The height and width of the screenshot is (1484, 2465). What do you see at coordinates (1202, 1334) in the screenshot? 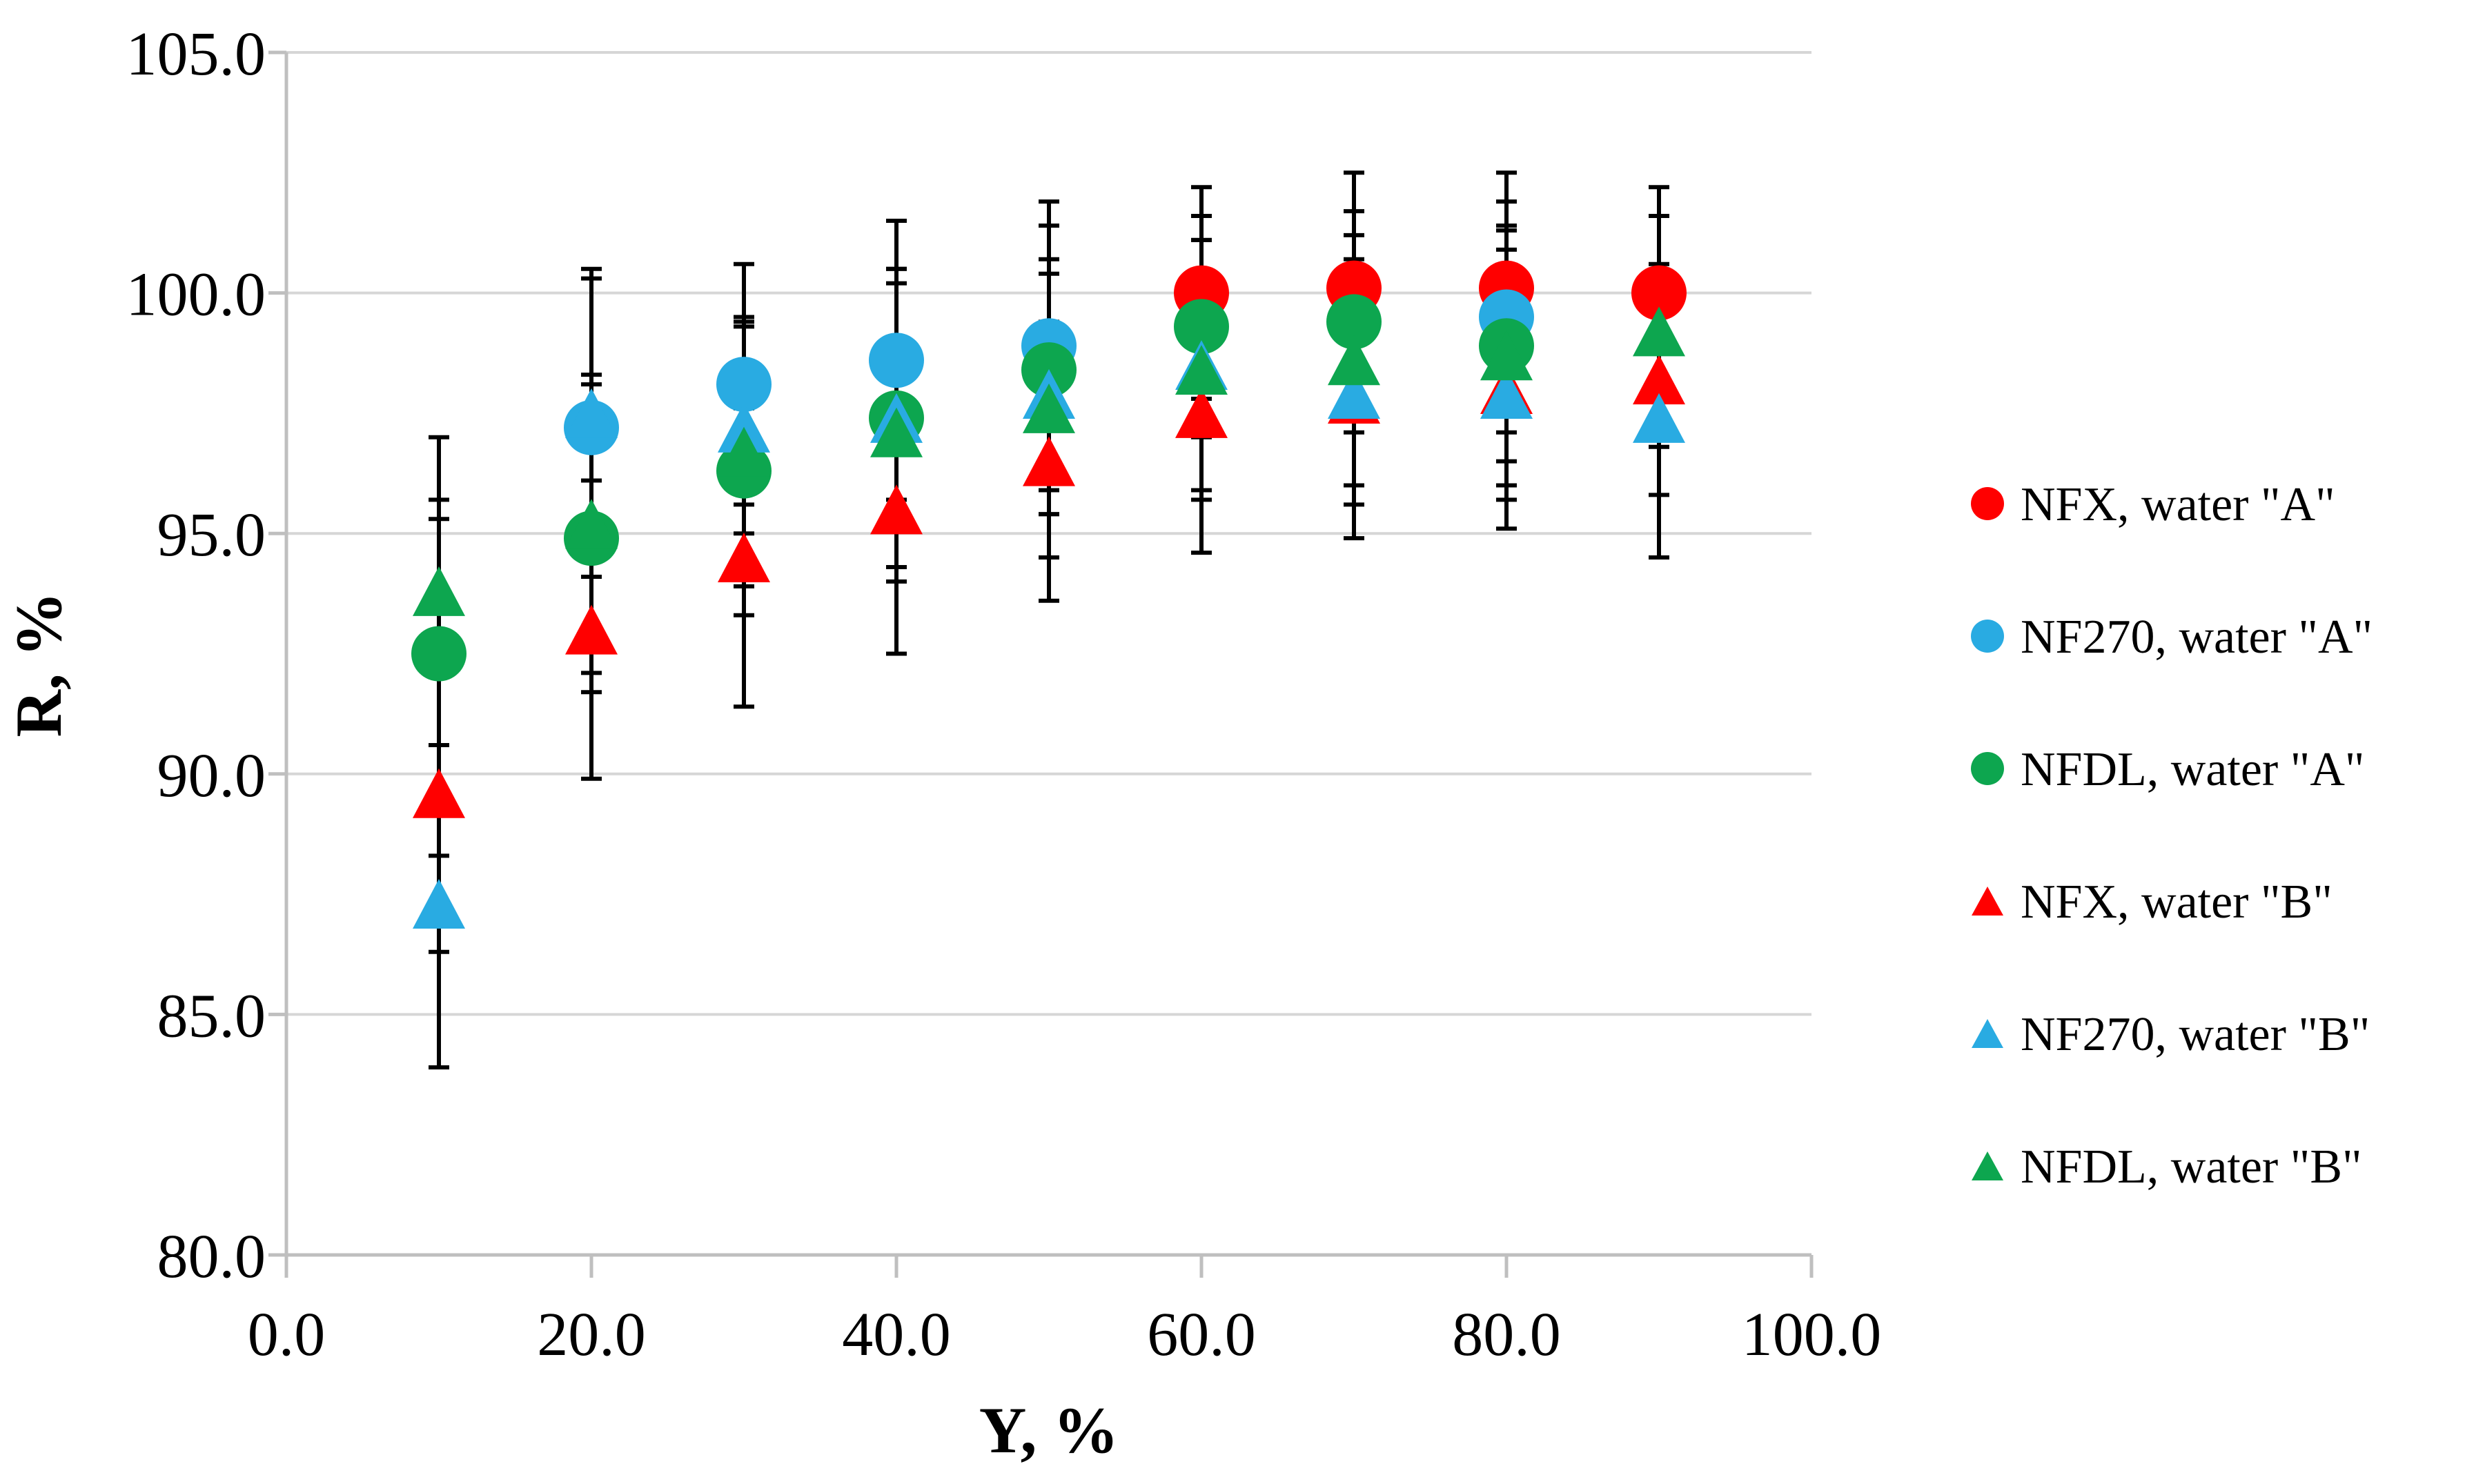
I see `x-tick-label: 60.0` at bounding box center [1202, 1334].